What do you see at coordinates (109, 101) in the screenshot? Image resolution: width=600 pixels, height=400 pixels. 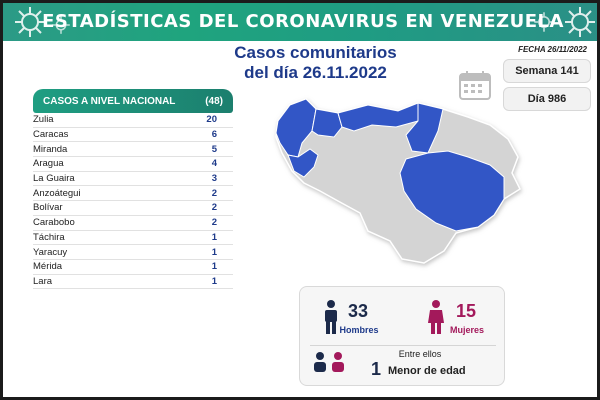 I see `cases-title: CASOS A NIVEL NACIONAL` at bounding box center [109, 101].